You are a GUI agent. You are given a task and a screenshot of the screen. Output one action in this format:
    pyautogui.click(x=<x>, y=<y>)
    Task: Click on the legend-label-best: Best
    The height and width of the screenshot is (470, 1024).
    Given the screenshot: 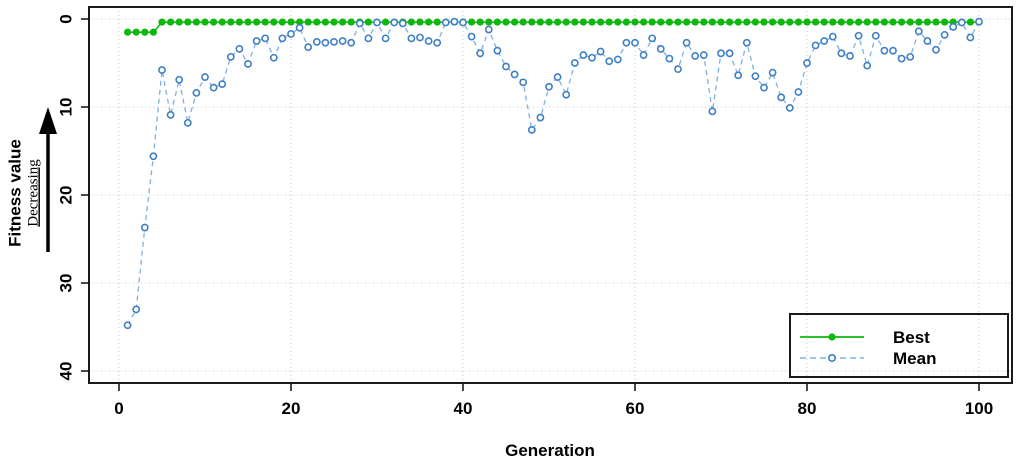 What is the action you would take?
    pyautogui.click(x=911, y=337)
    